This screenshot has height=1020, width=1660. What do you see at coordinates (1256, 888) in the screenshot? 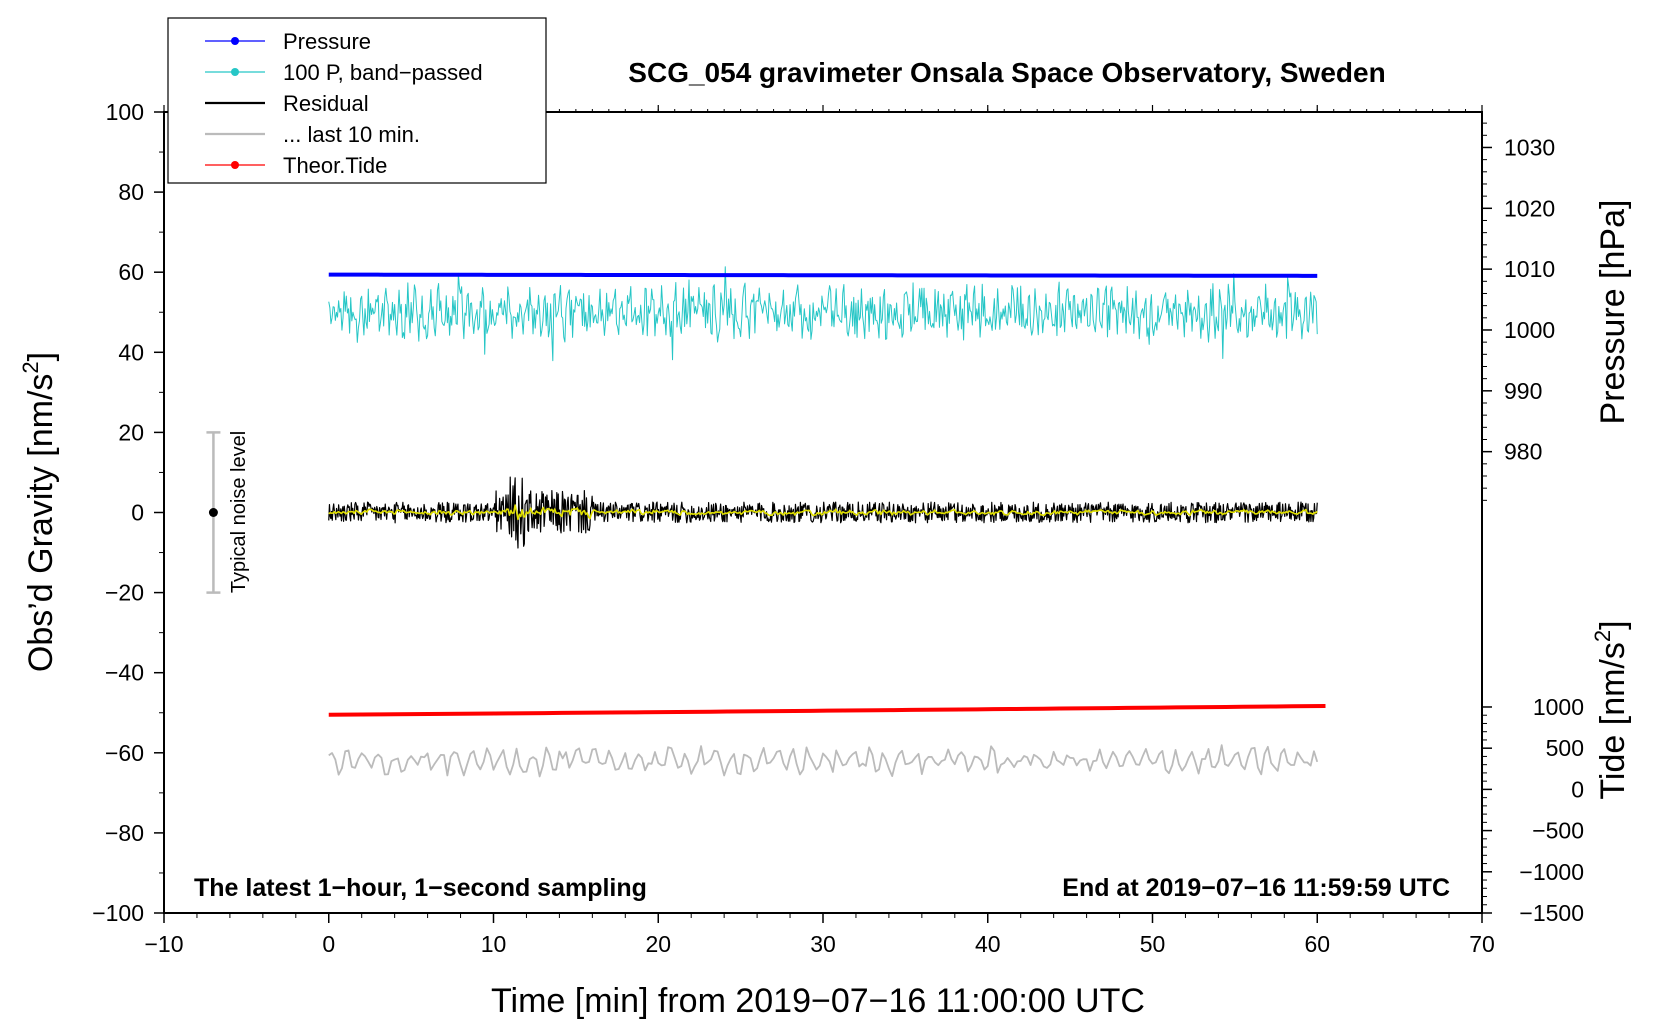
I see `footer-right: End at 2019−07−16 11:59:59 UTC` at bounding box center [1256, 888].